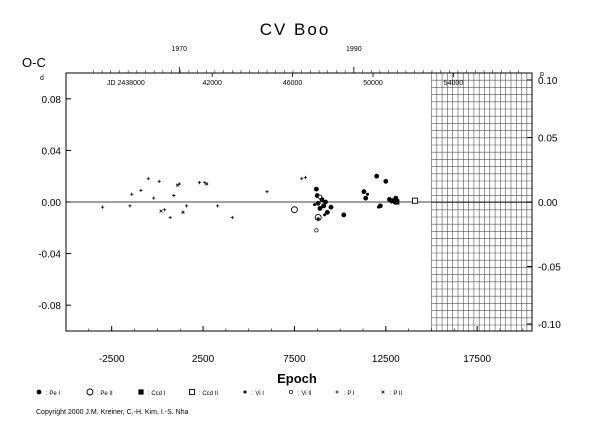  I want to click on jd-tick-label: 42000, so click(212, 83).